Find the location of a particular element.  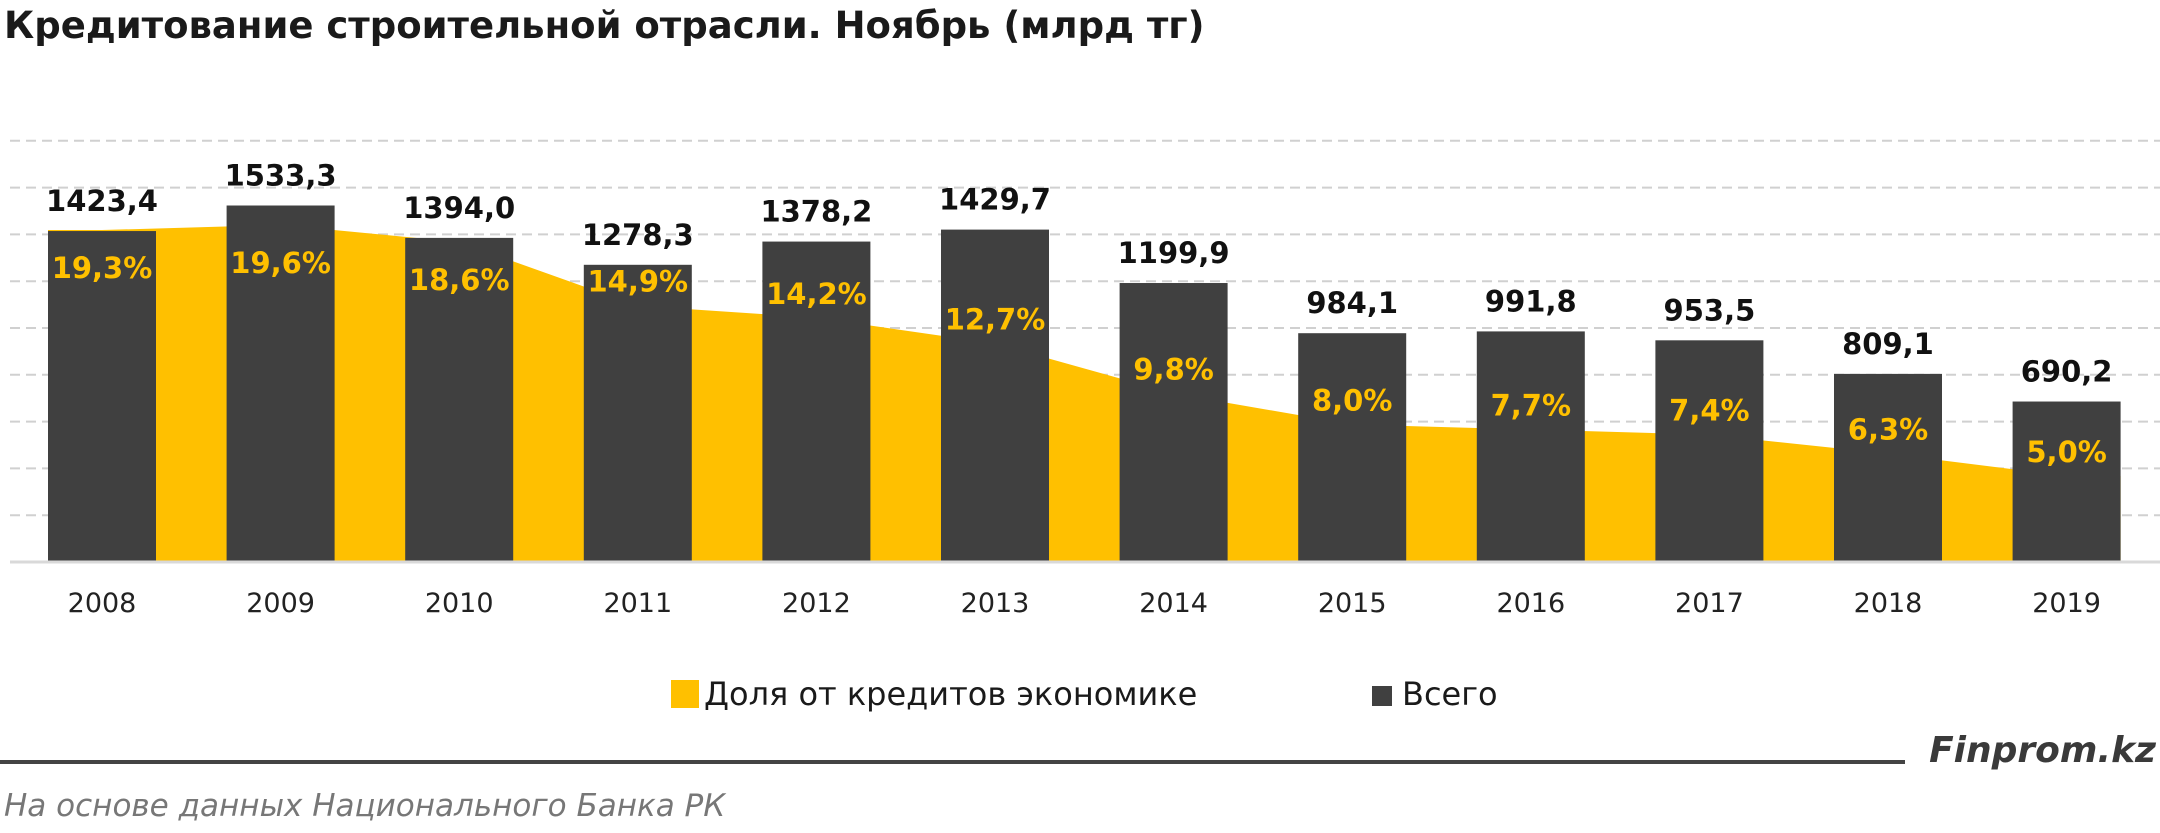

x-tick-label: 2016 is located at coordinates (1530, 603).